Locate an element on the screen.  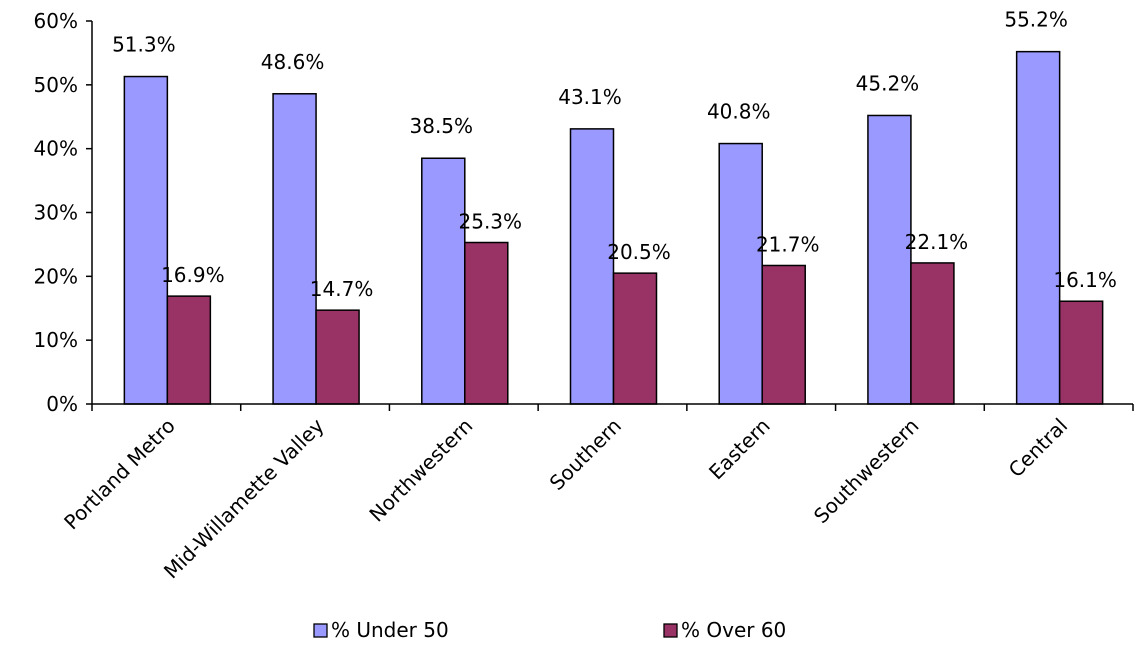
data-label: 25.3% is located at coordinates (491, 222).